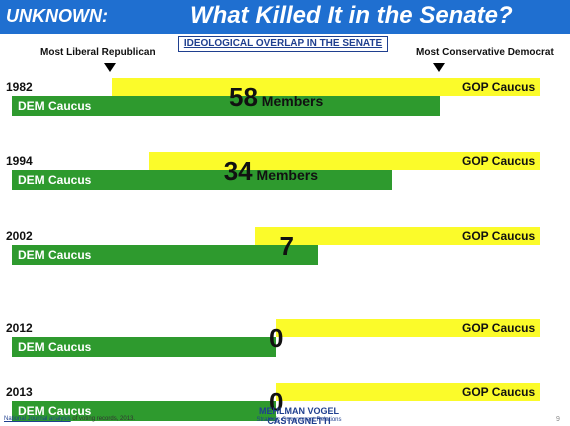 The height and width of the screenshot is (426, 570). I want to click on source-text: of voting records, 2013., so click(103, 419).